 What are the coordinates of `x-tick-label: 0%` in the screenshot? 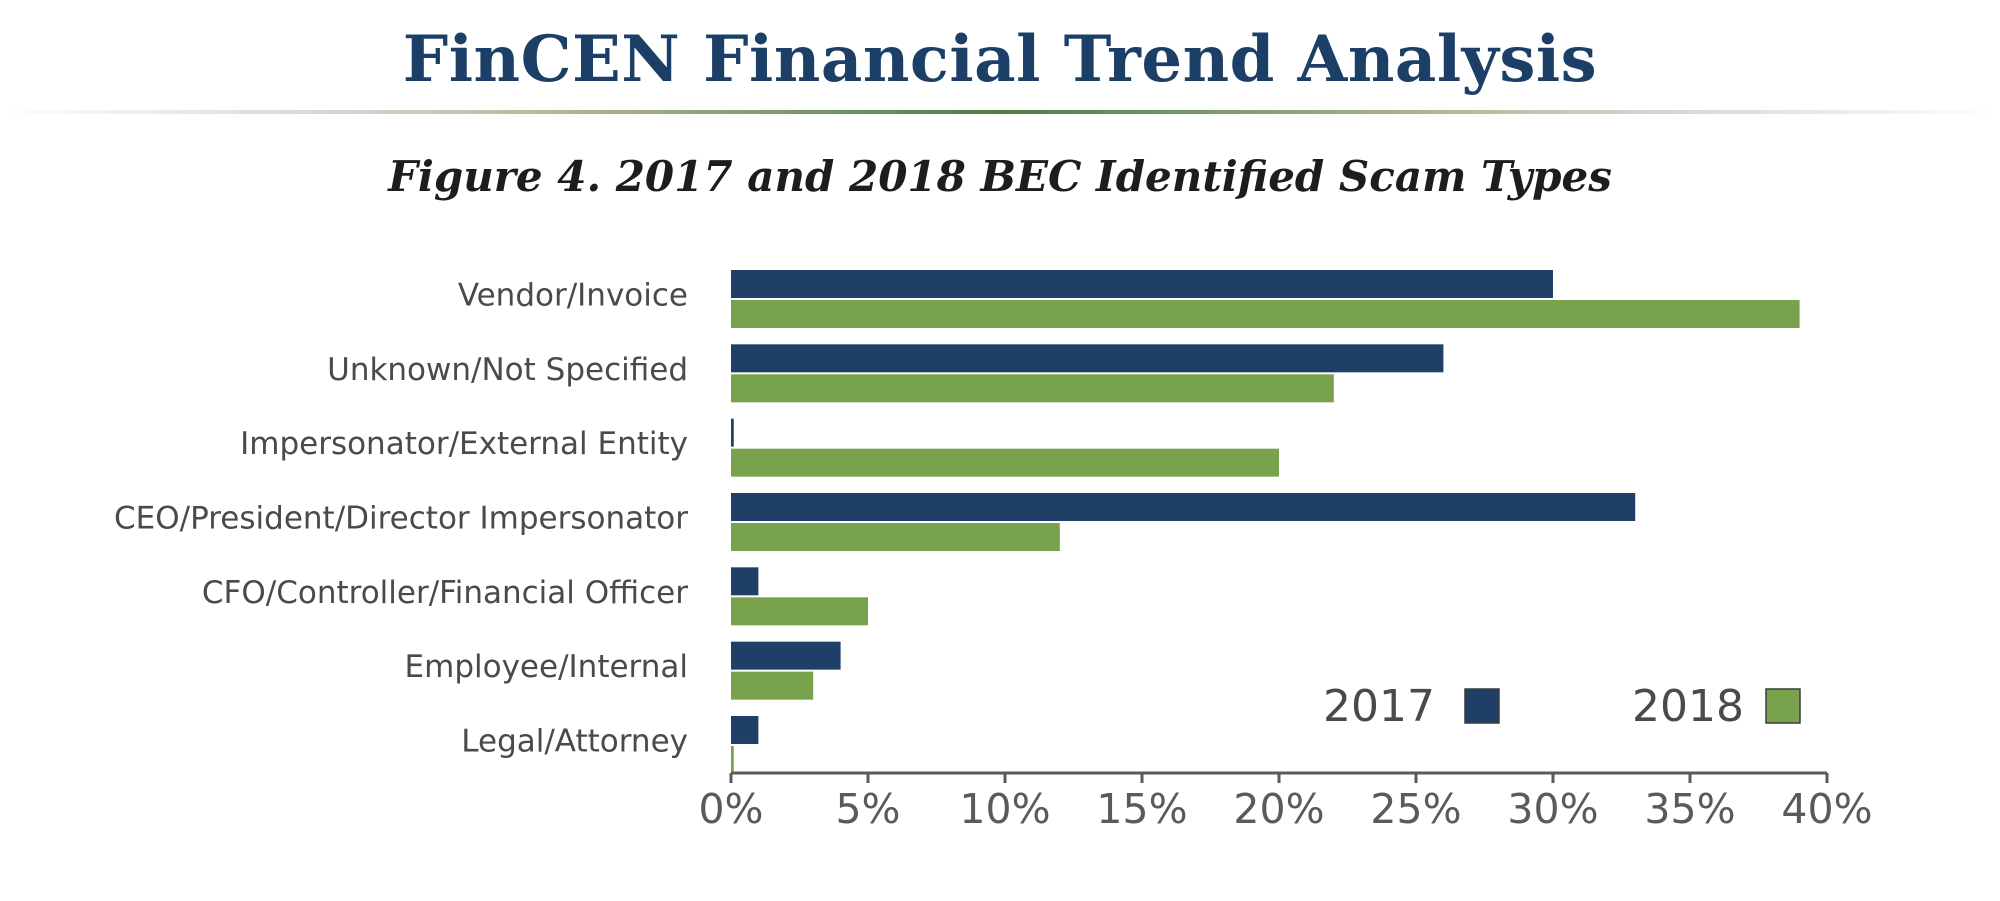 It's located at (730, 809).